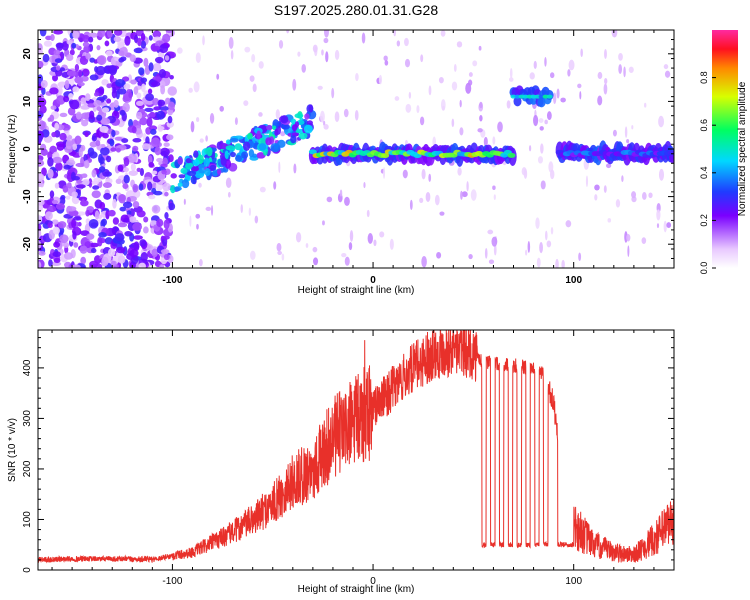 Image resolution: width=750 pixels, height=600 pixels. What do you see at coordinates (172, 581) in the screenshot?
I see `snr-xtick-label: -100` at bounding box center [172, 581].